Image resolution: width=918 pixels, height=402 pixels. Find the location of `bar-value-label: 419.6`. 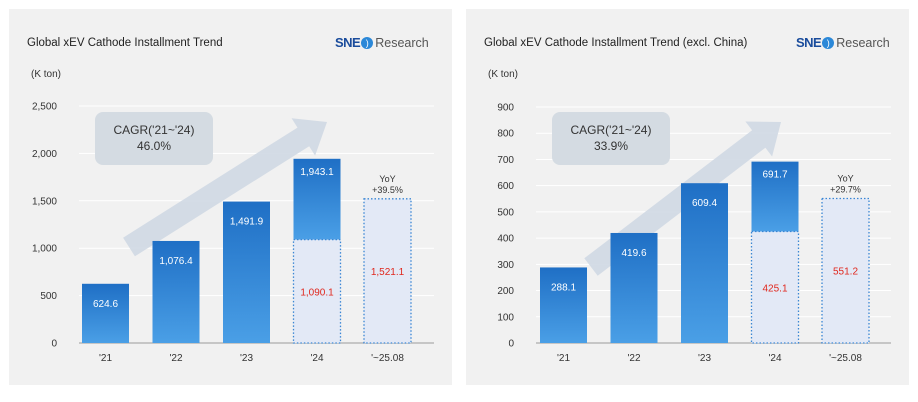

bar-value-label: 419.6 is located at coordinates (633, 253).